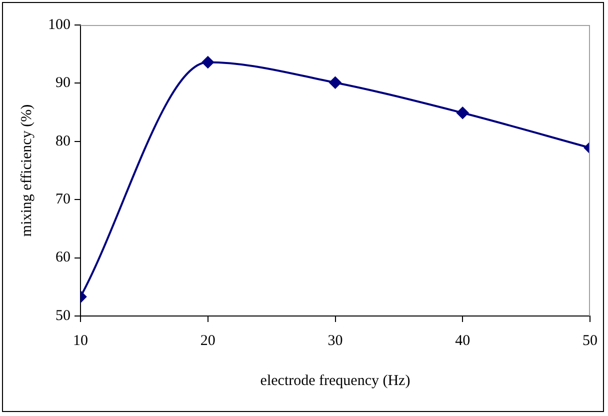 This screenshot has width=608, height=416. I want to click on x-tick-label: 30, so click(335, 340).